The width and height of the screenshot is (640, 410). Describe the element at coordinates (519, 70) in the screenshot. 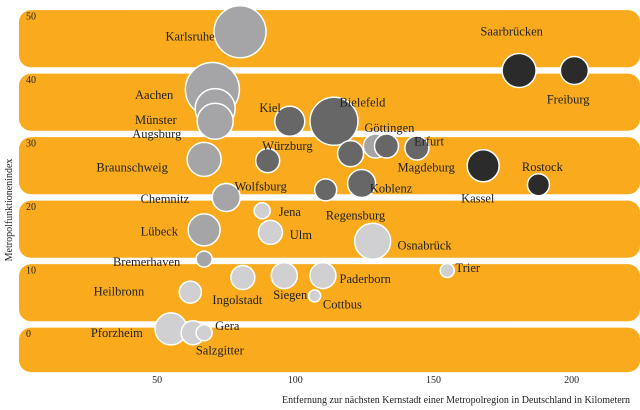

I see `bubble-saarbrücken` at that location.